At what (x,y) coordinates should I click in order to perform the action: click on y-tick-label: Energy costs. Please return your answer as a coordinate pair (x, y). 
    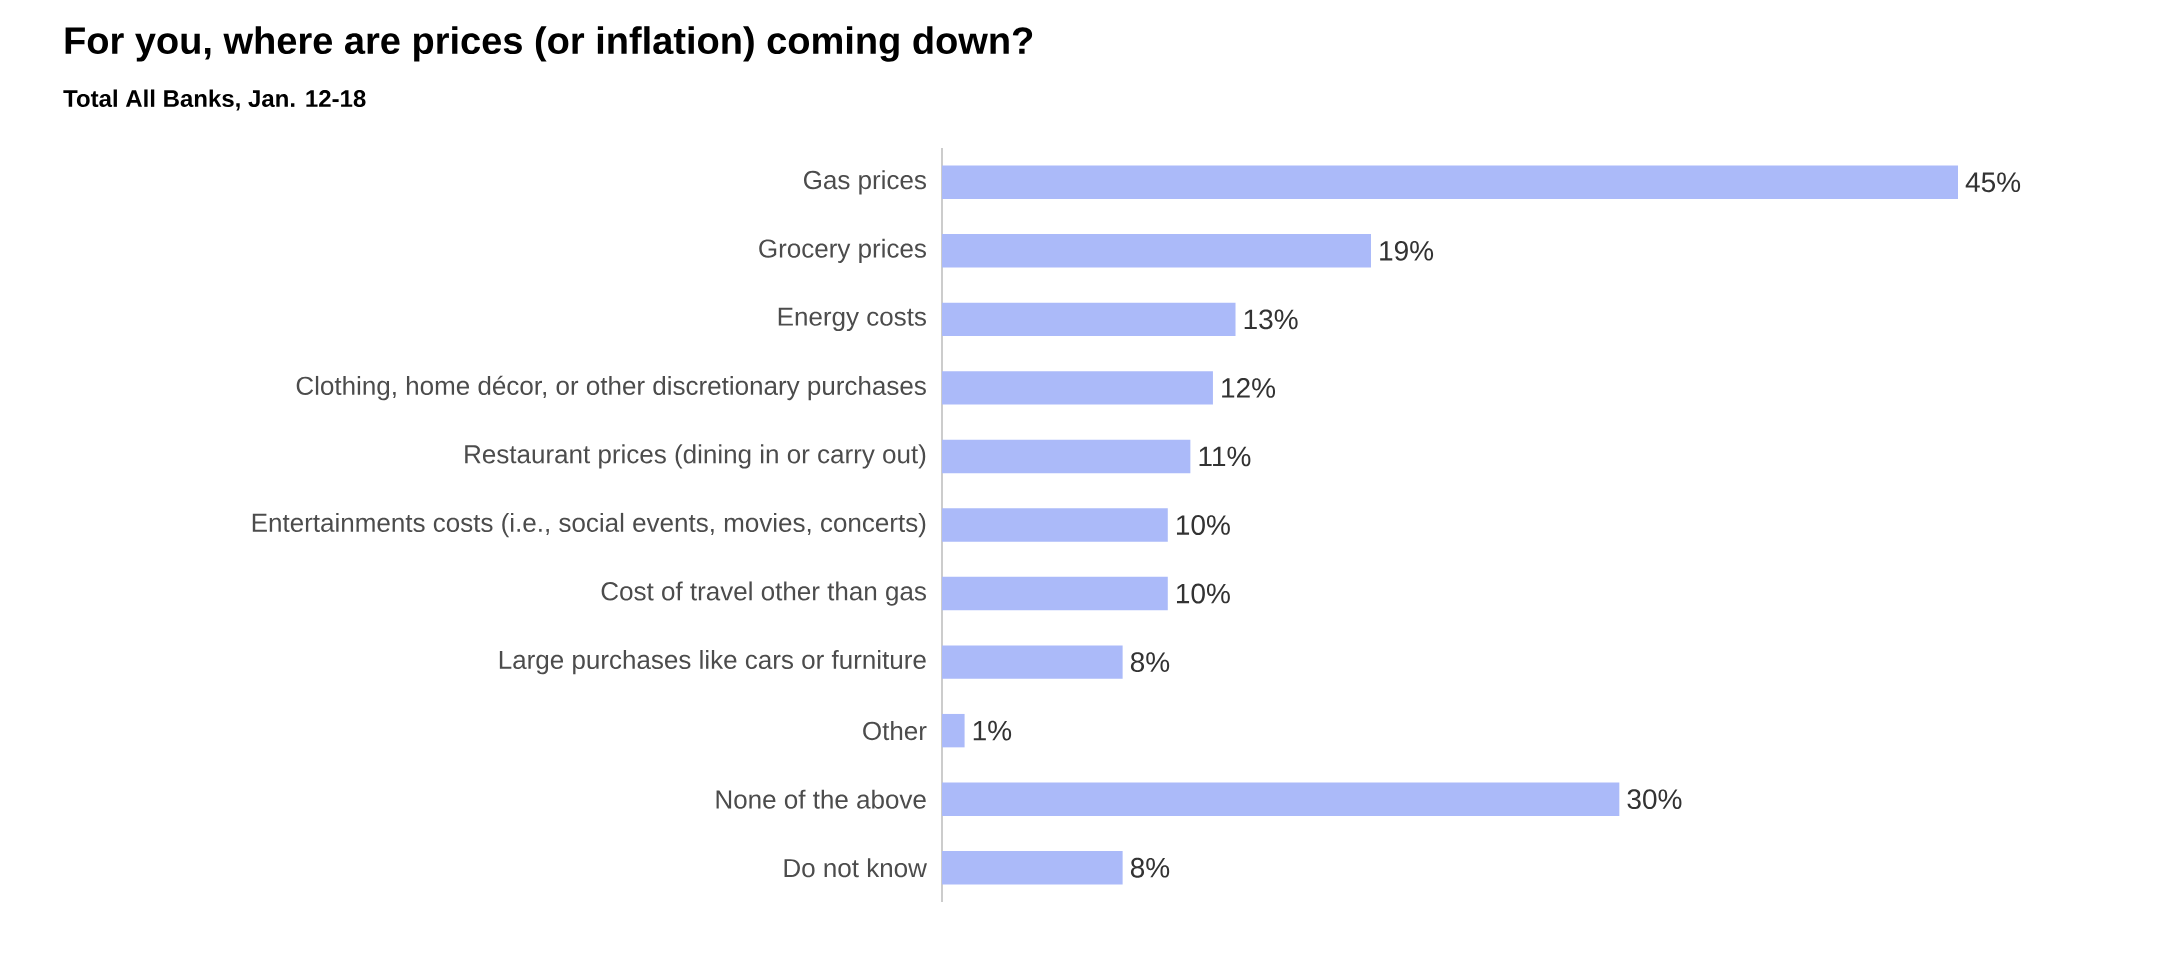
    Looking at the image, I should click on (852, 319).